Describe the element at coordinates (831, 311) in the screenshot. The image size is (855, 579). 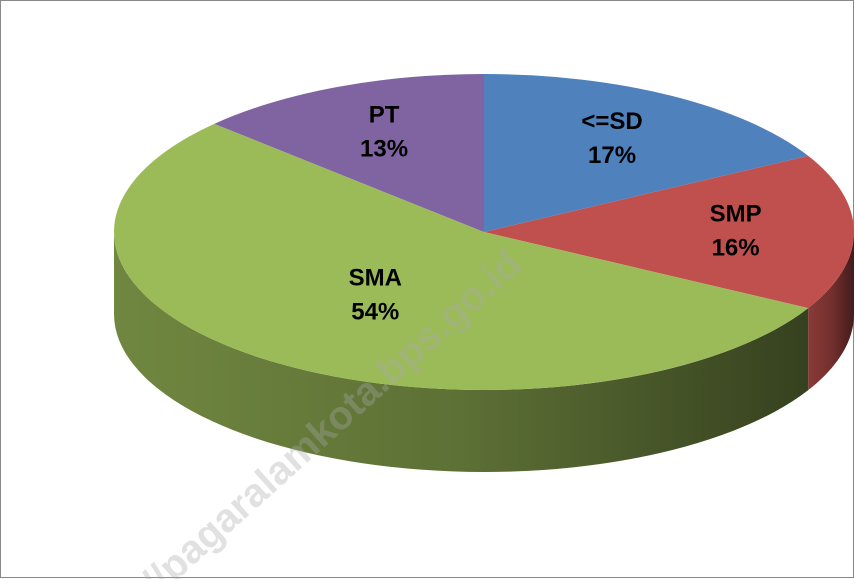
I see `slice-side` at that location.